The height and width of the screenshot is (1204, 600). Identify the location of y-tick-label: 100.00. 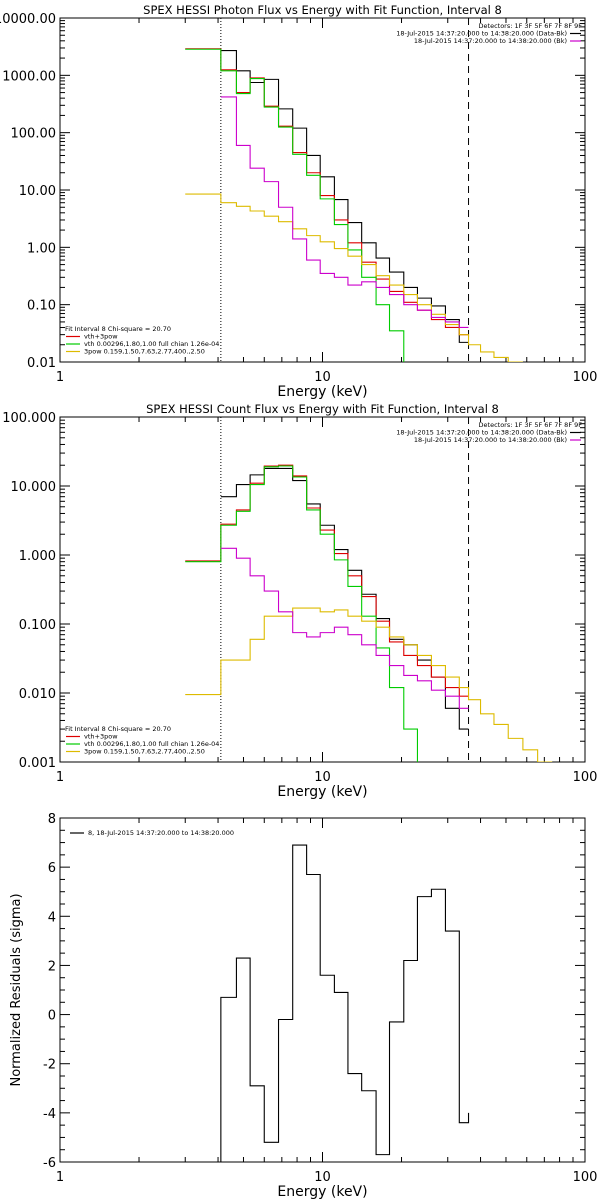
(34, 134).